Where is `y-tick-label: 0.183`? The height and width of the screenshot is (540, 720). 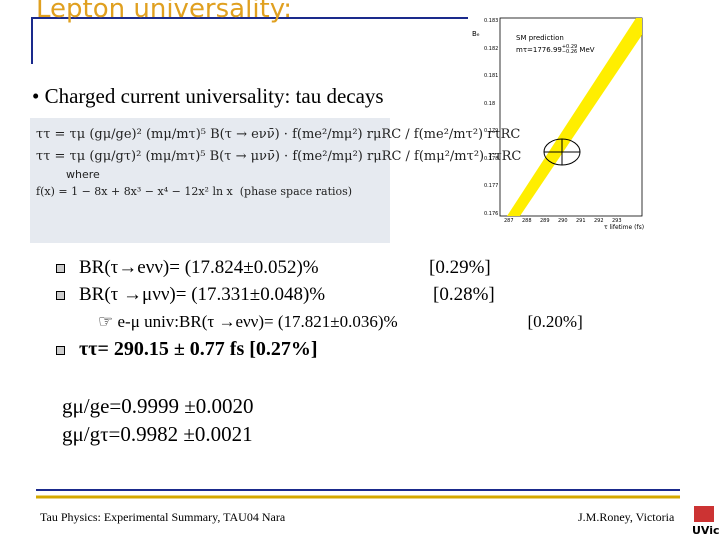
y-tick-label: 0.183 is located at coordinates (491, 21).